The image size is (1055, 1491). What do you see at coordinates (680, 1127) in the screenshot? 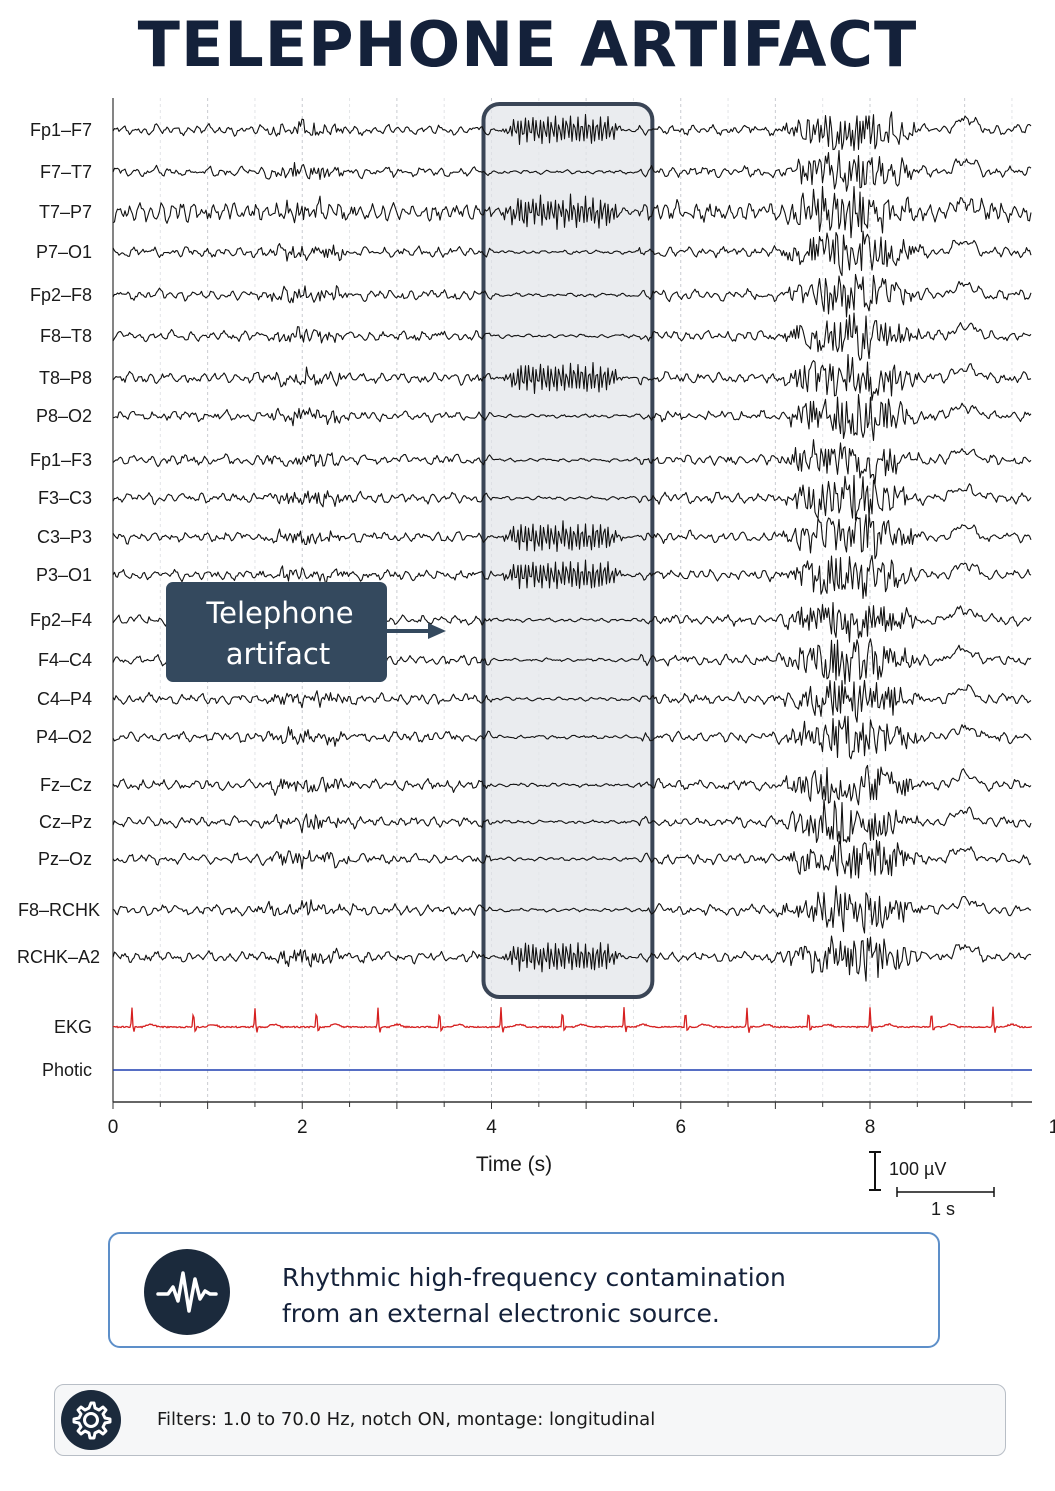
I see `x-tick-label: 6` at bounding box center [680, 1127].